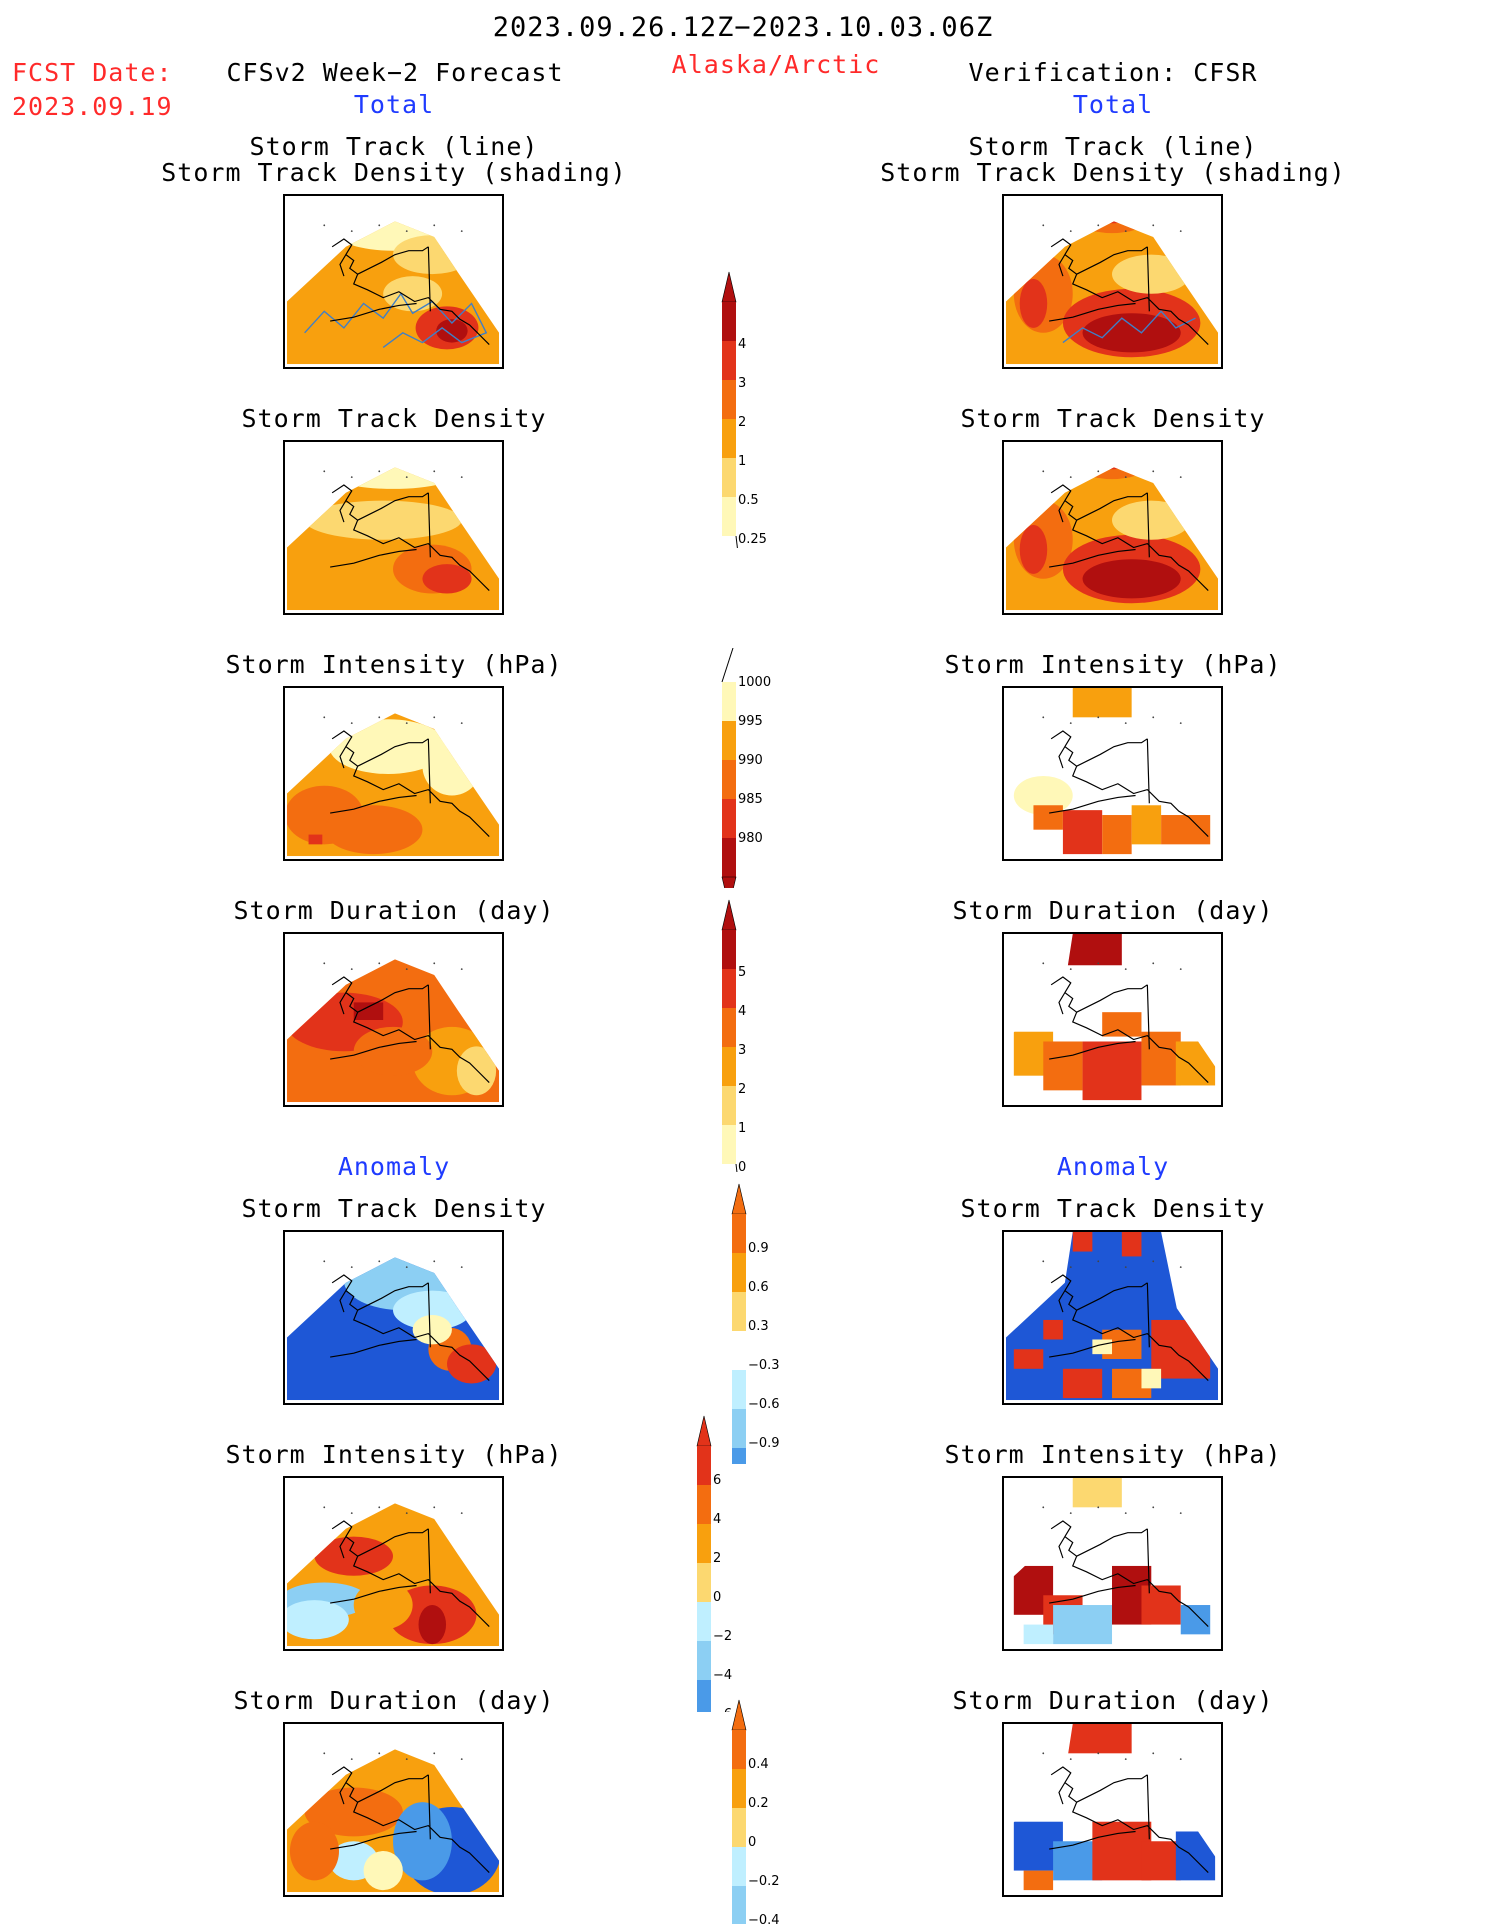  What do you see at coordinates (764, 1365) in the screenshot?
I see `colorbar-tick-label: −0.3` at bounding box center [764, 1365].